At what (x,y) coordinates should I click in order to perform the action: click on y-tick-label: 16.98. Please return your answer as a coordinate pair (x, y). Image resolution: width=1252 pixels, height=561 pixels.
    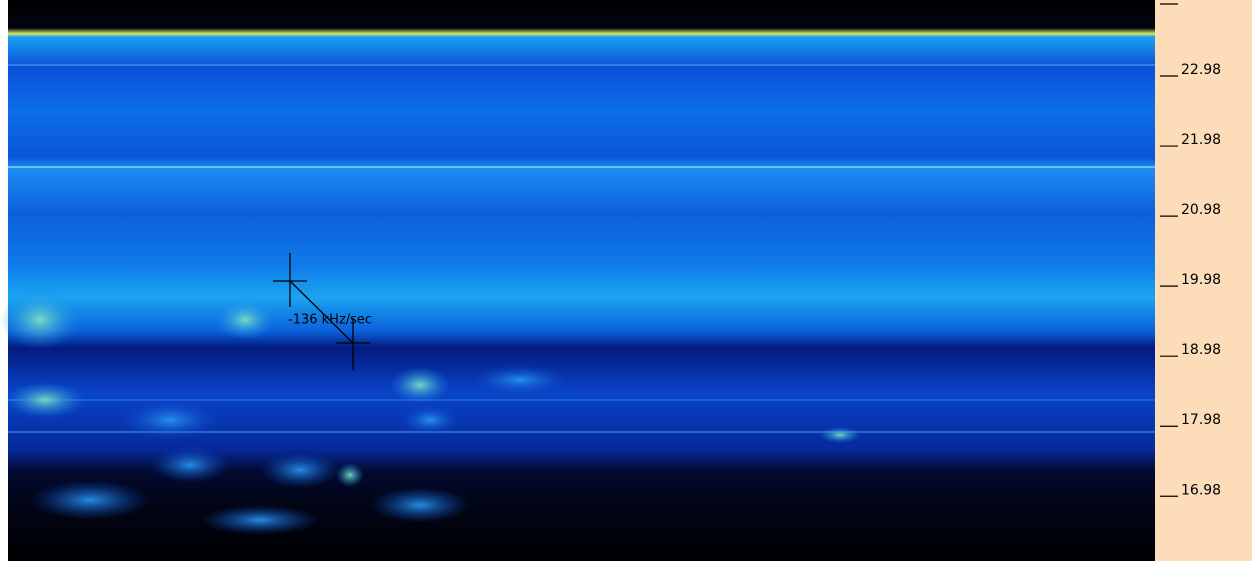
    Looking at the image, I should click on (1201, 490).